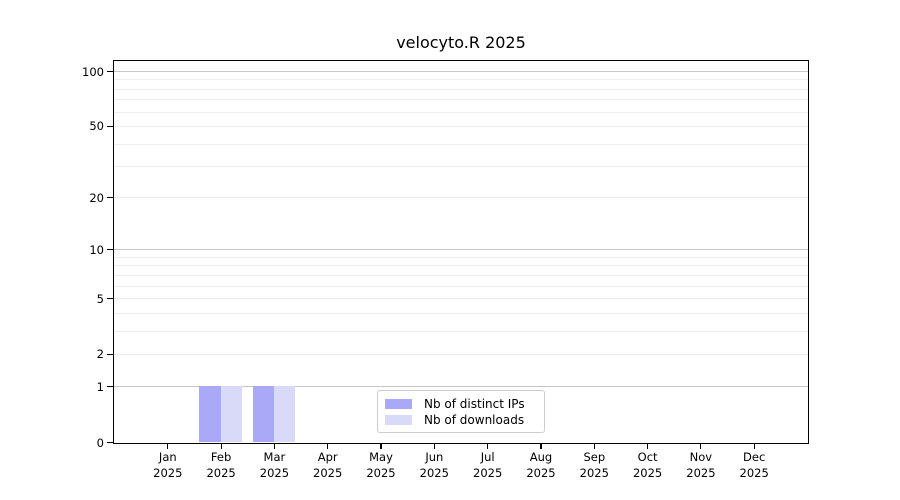  What do you see at coordinates (381, 465) in the screenshot?
I see `x-tick-label: May 2025` at bounding box center [381, 465].